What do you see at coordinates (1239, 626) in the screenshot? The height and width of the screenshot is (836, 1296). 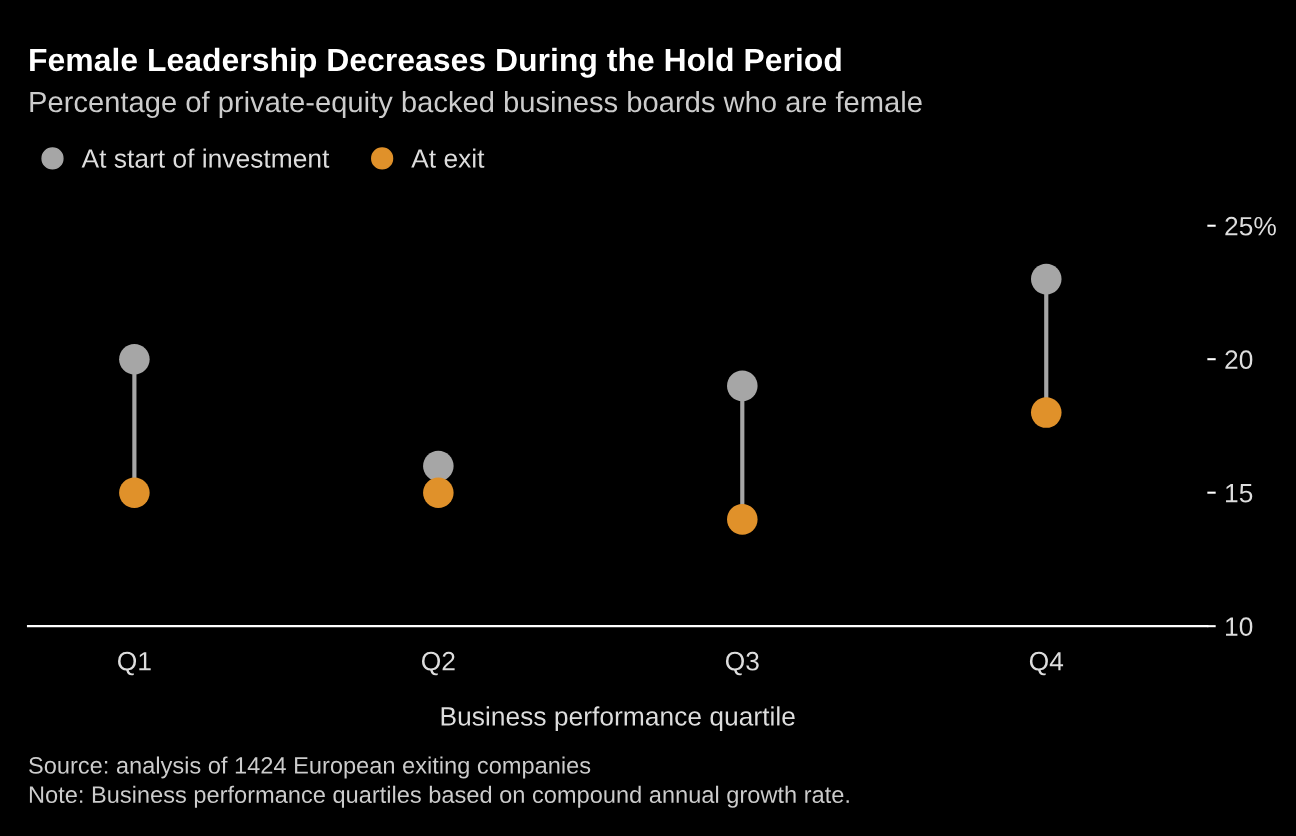 I see `y-tick-label: 10` at bounding box center [1239, 626].